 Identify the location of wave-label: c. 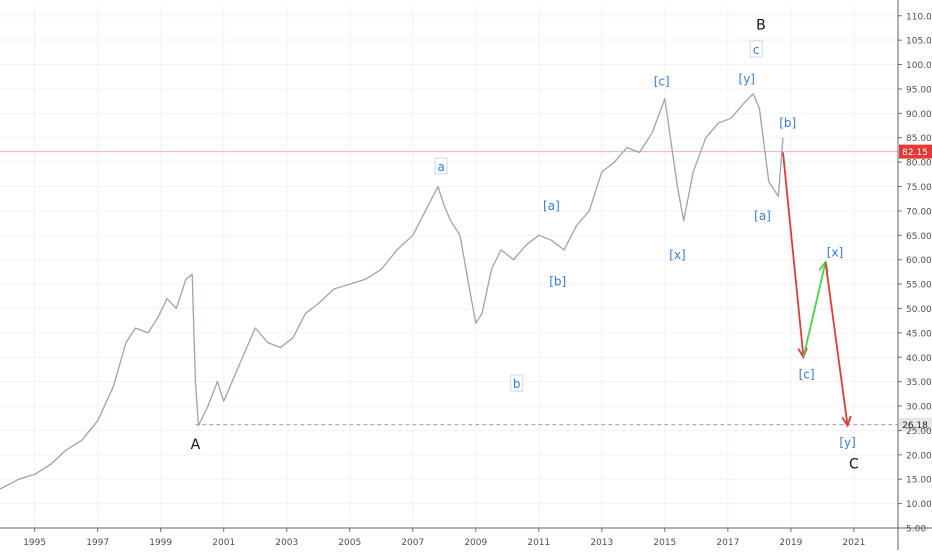
(756, 50).